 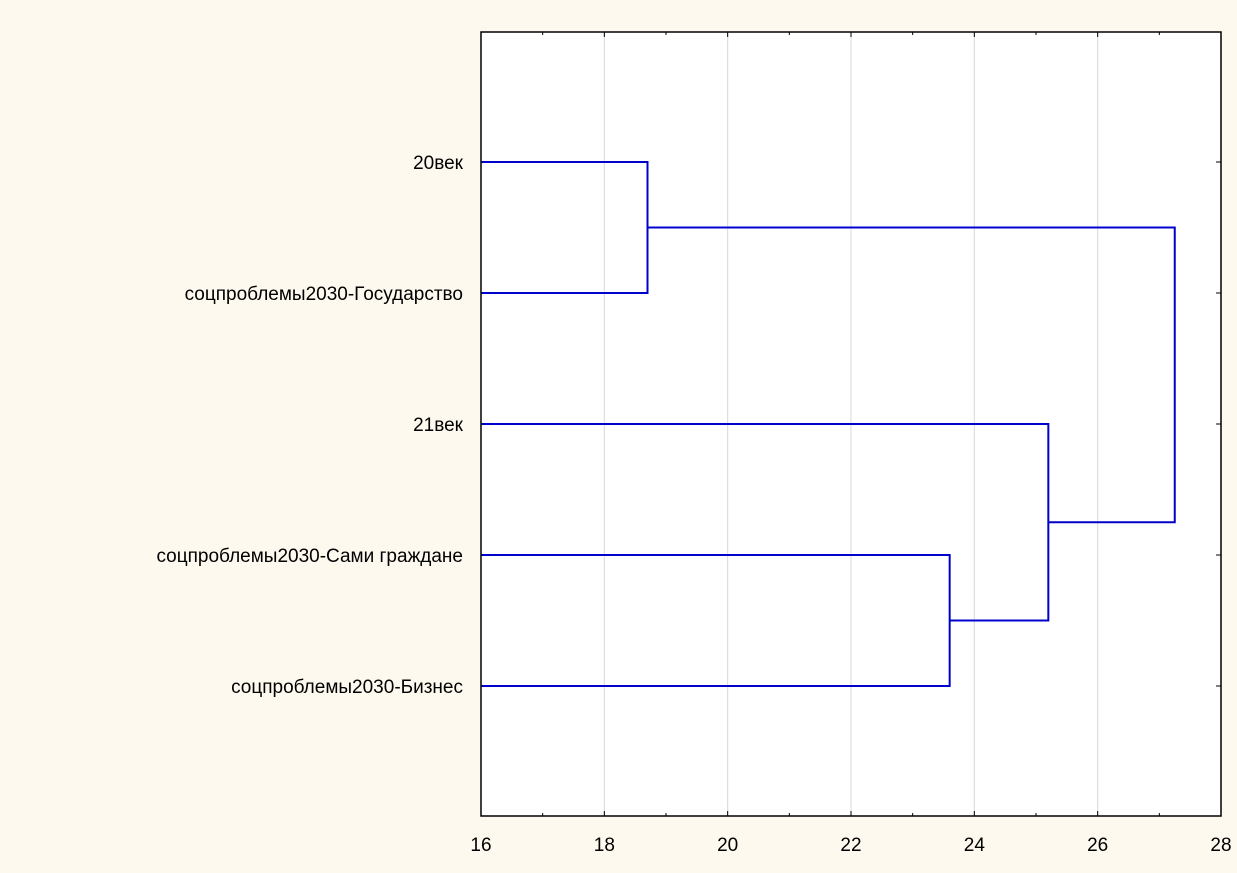 What do you see at coordinates (727, 845) in the screenshot?
I see `x-tick-label: 20` at bounding box center [727, 845].